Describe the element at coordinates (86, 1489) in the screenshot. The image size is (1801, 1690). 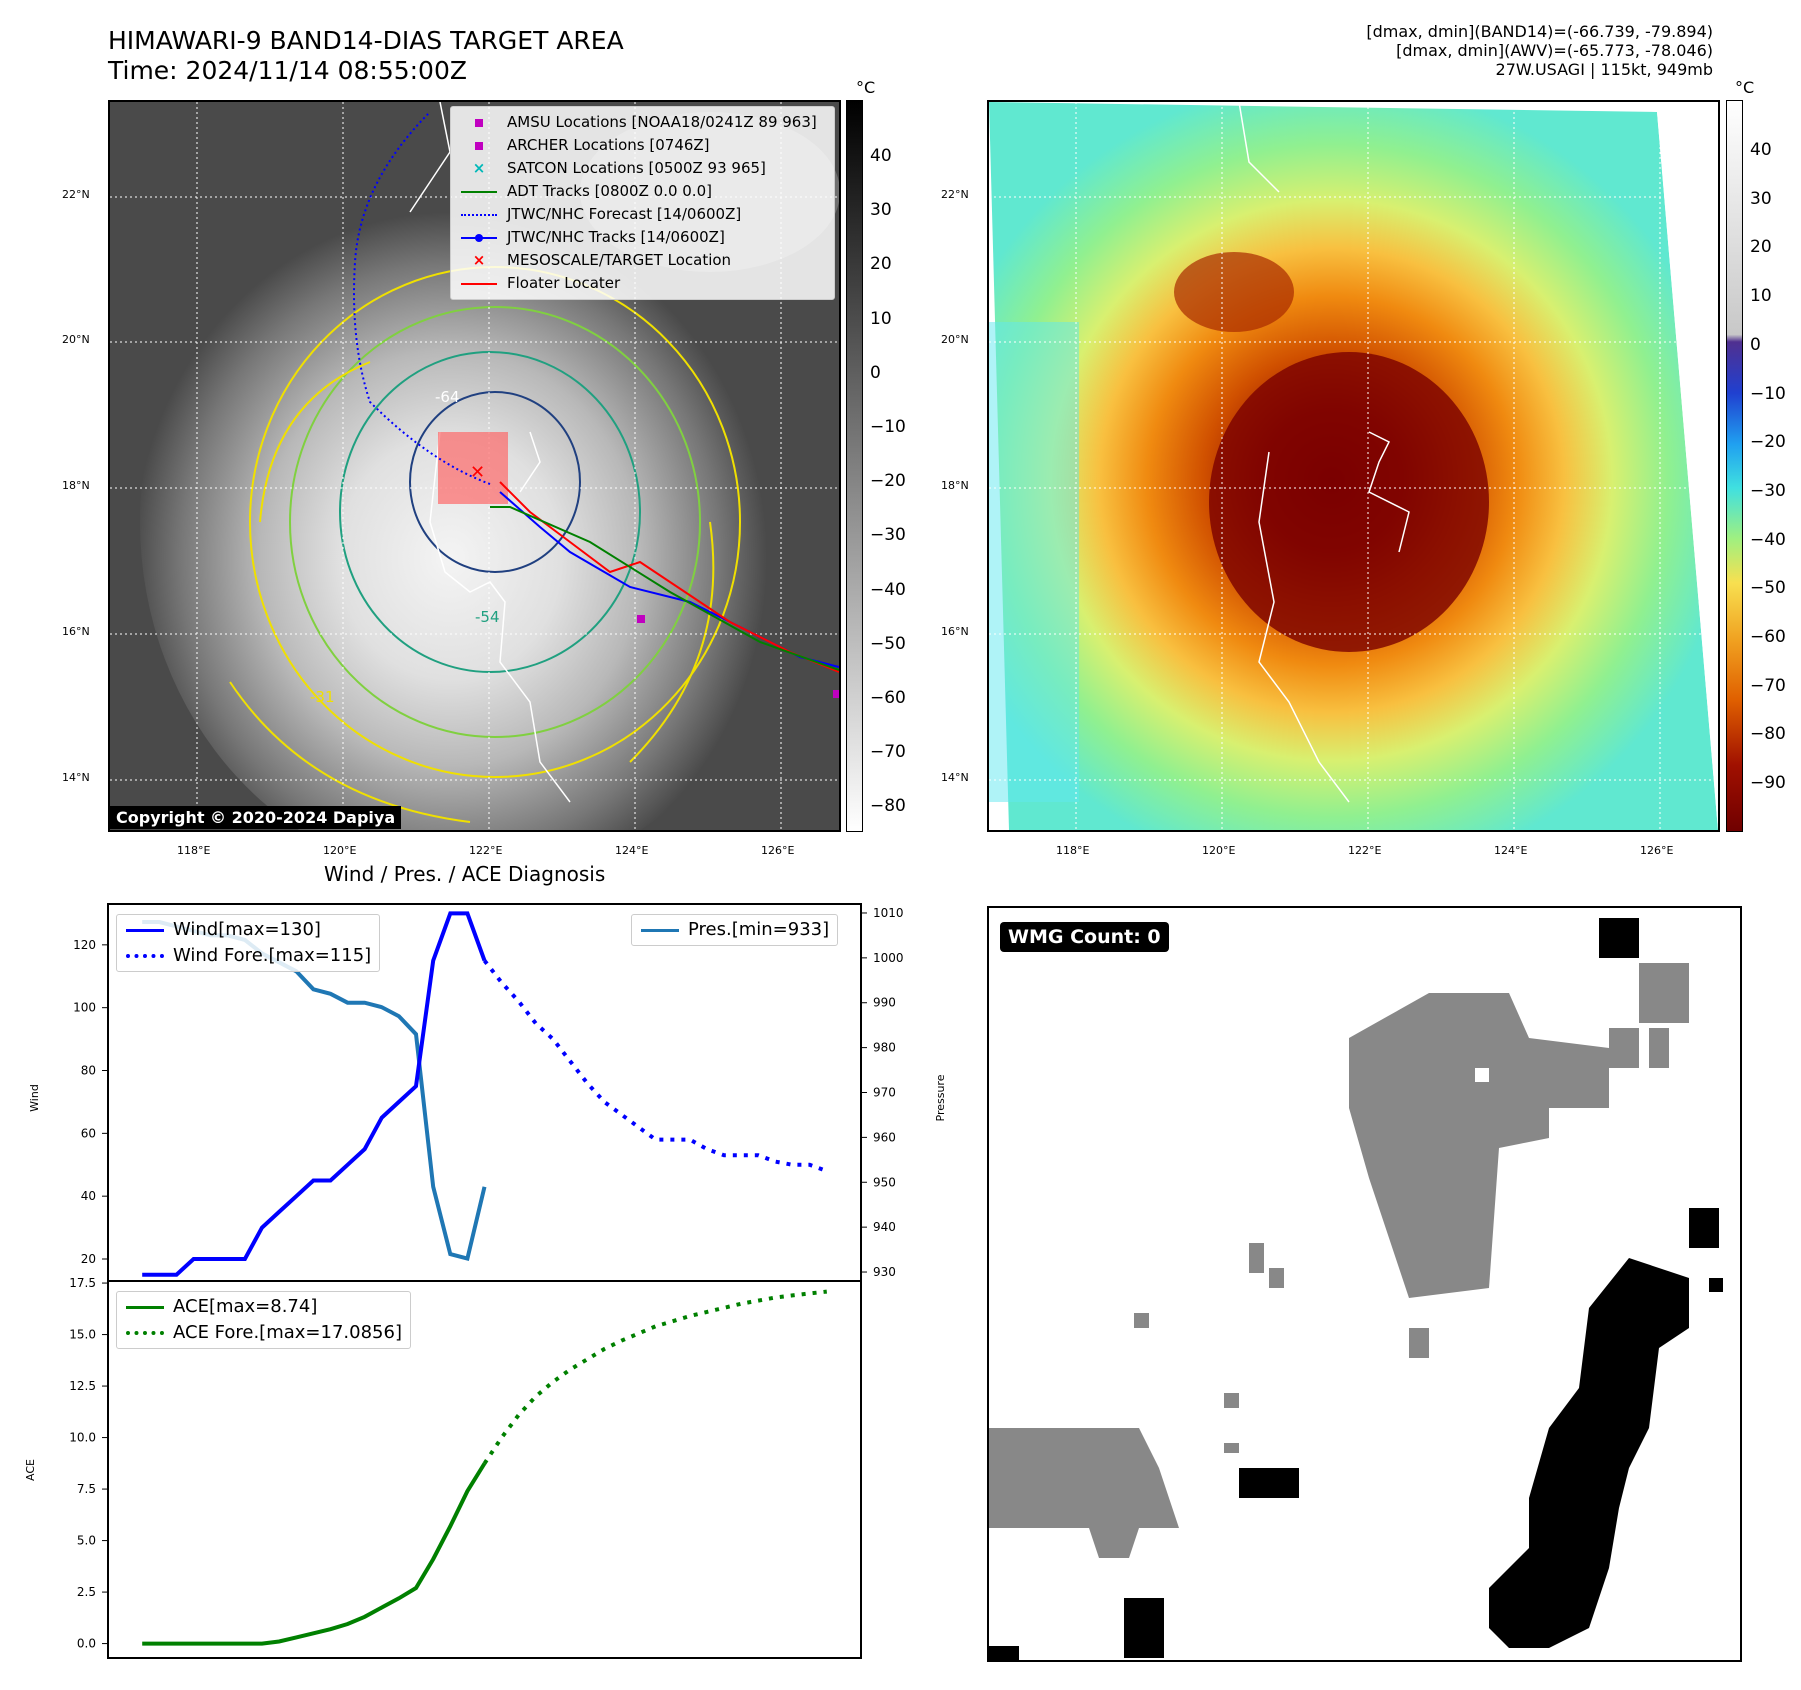
I see `ace-tick-label: 7.5` at that location.